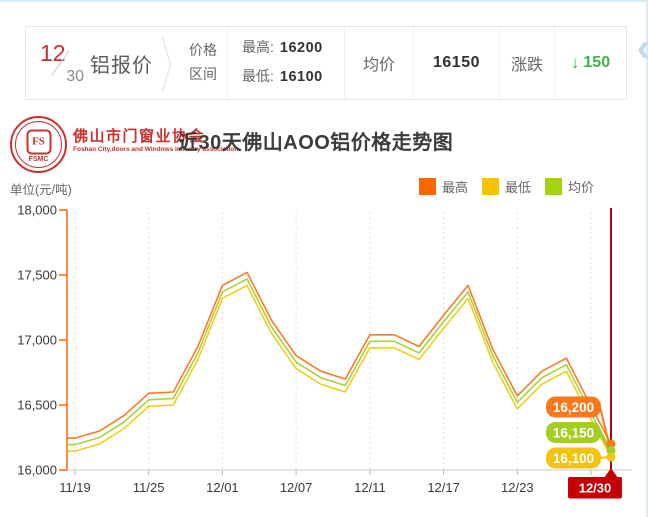  Describe the element at coordinates (581, 187) in the screenshot. I see `legend-label-avg: 均价` at that location.